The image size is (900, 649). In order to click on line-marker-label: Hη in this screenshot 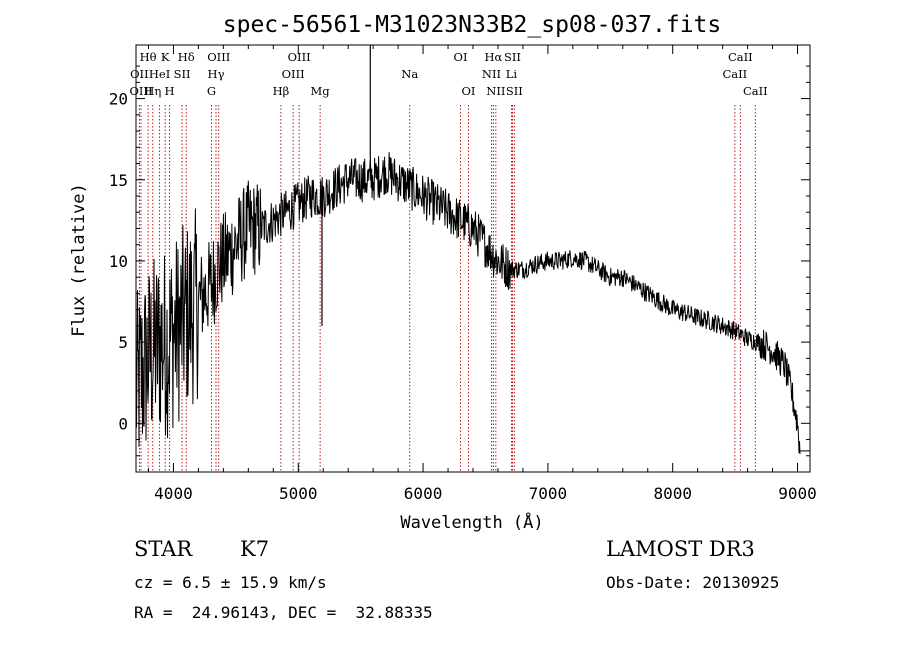, I will do `click(152, 91)`.